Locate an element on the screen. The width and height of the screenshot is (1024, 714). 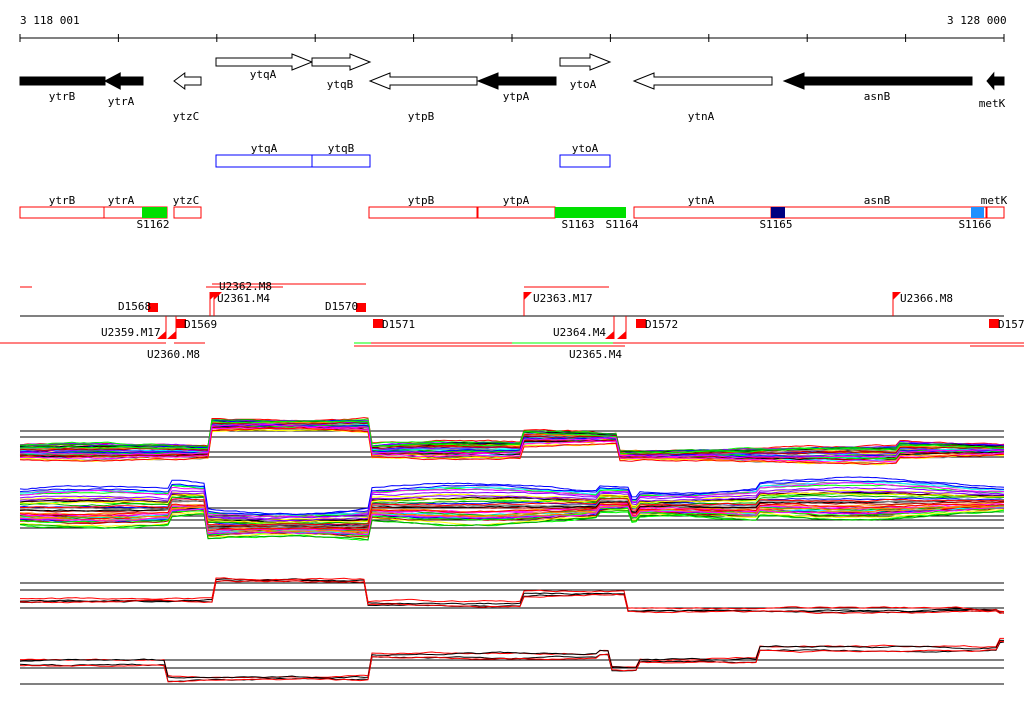
gene-arrow-metK is located at coordinates (995, 81).